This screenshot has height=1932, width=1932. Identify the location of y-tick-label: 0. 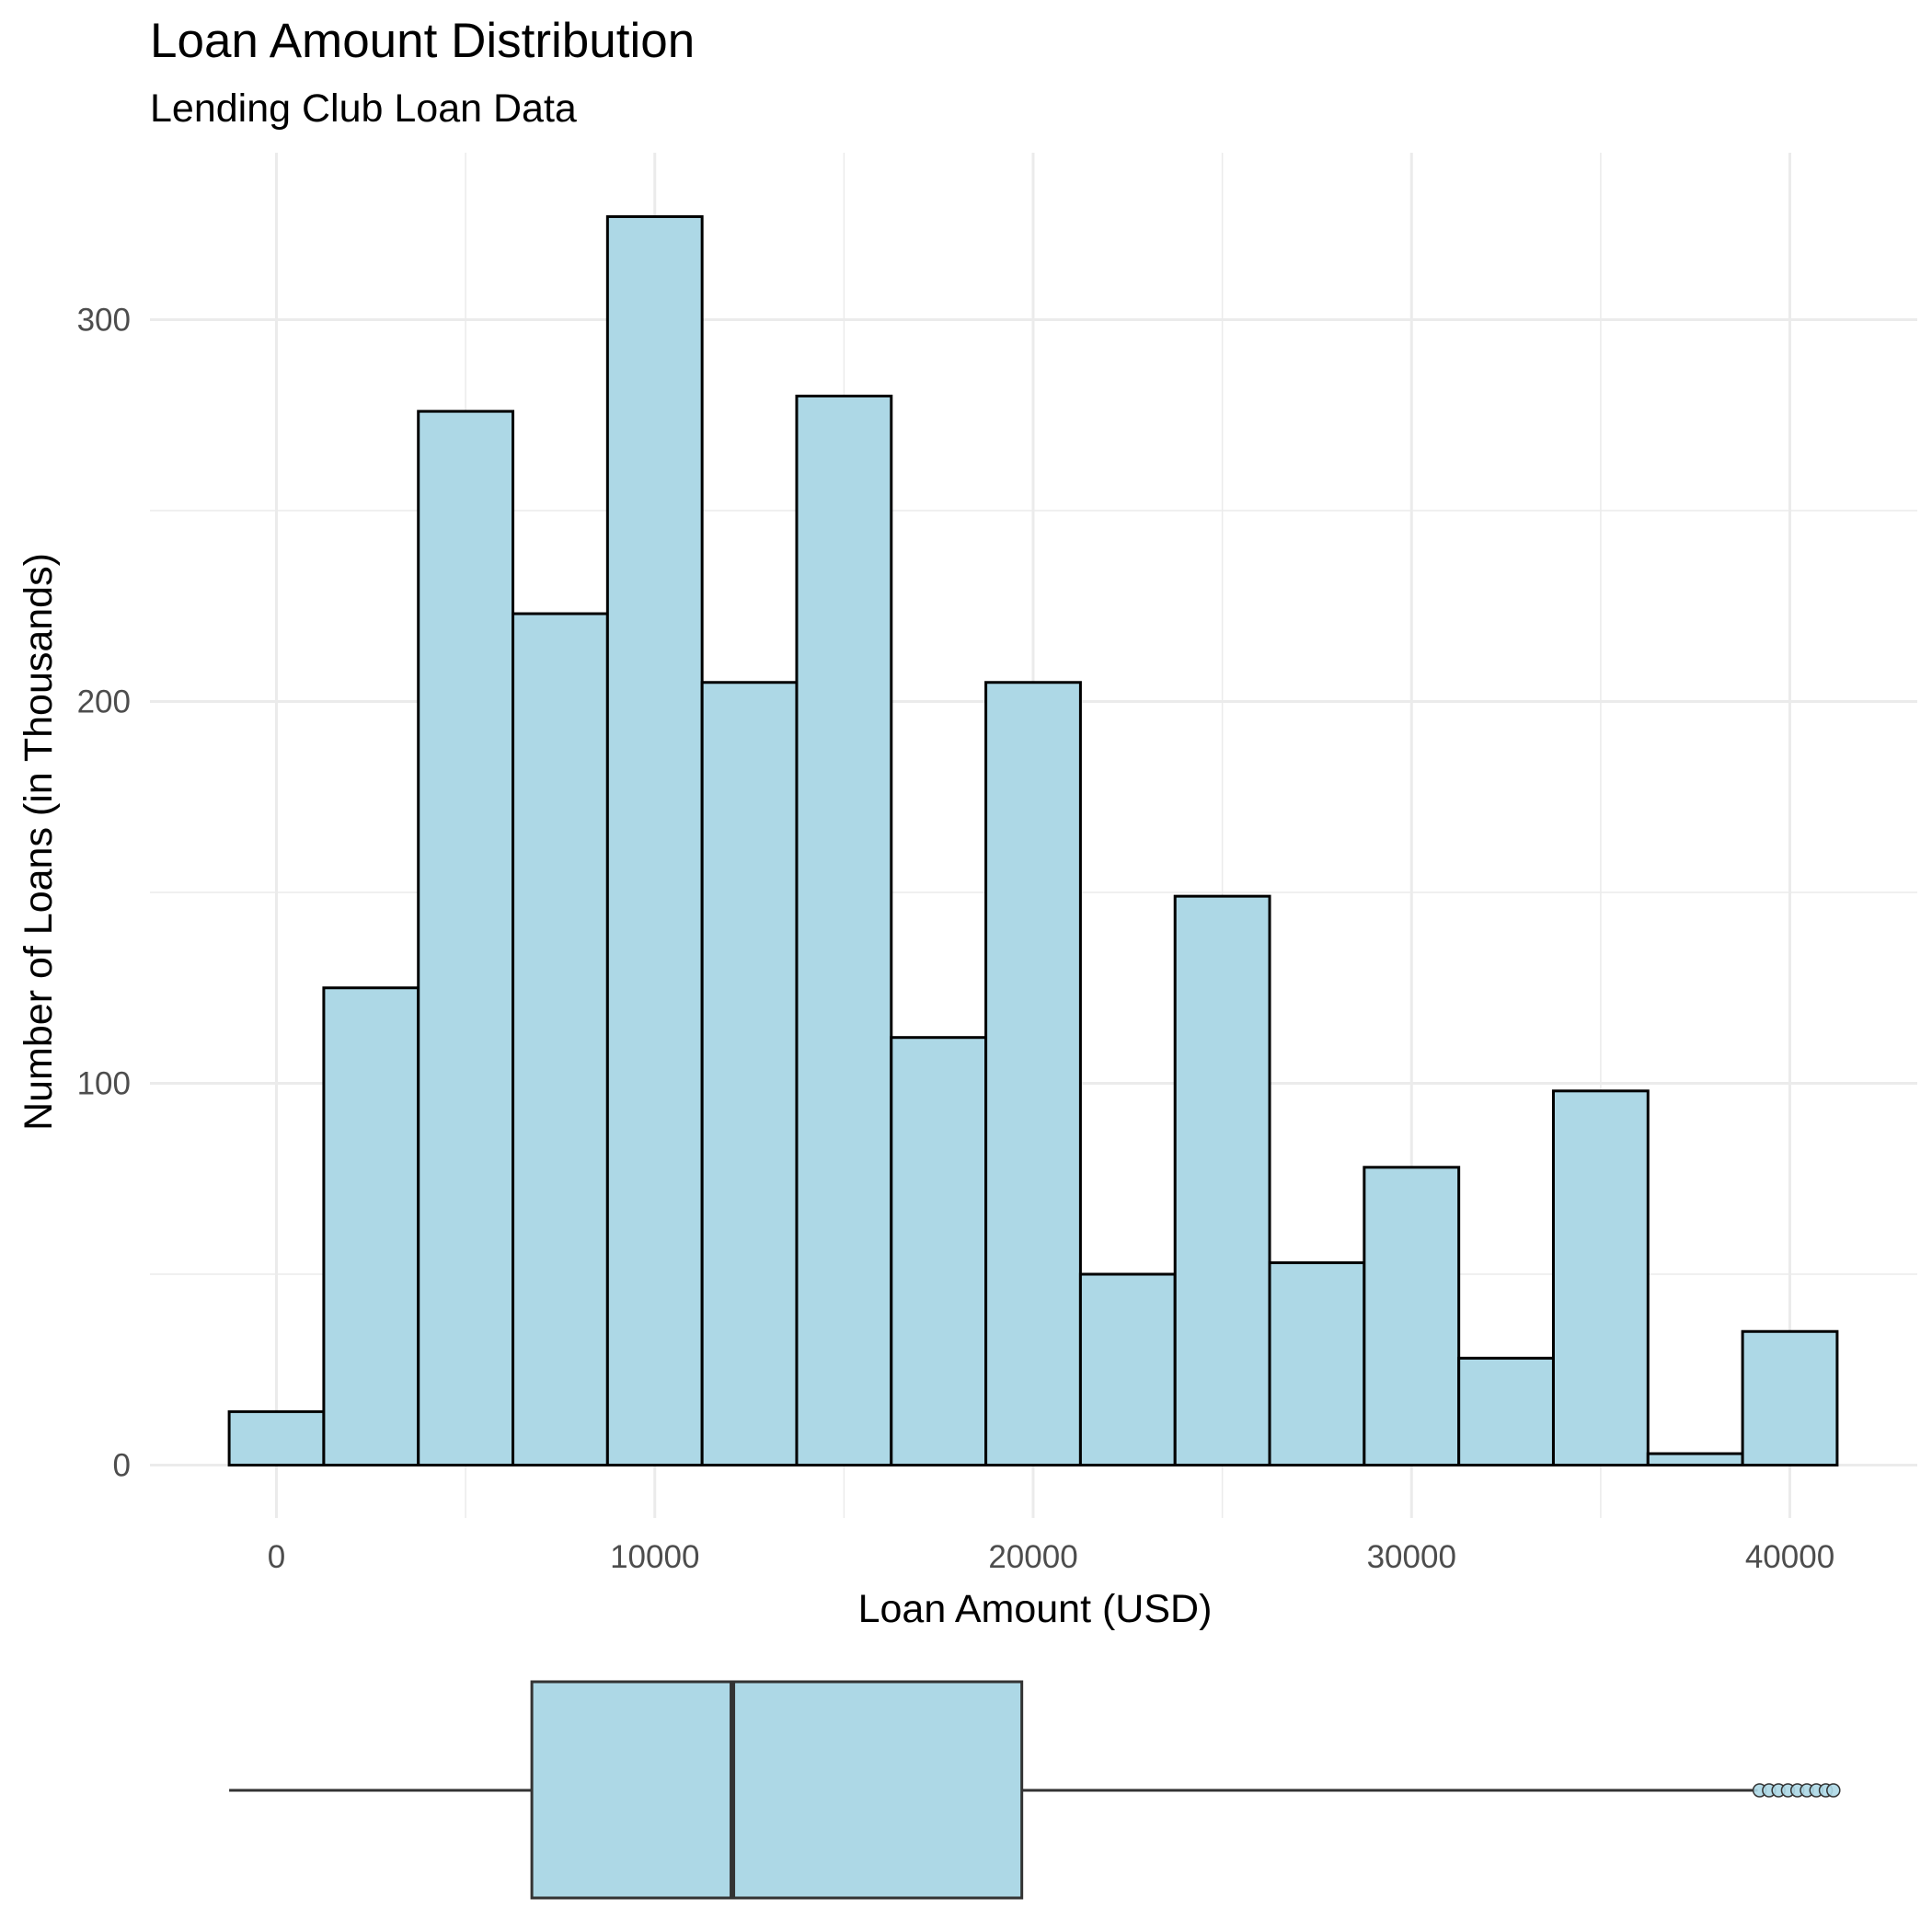
(122, 1466).